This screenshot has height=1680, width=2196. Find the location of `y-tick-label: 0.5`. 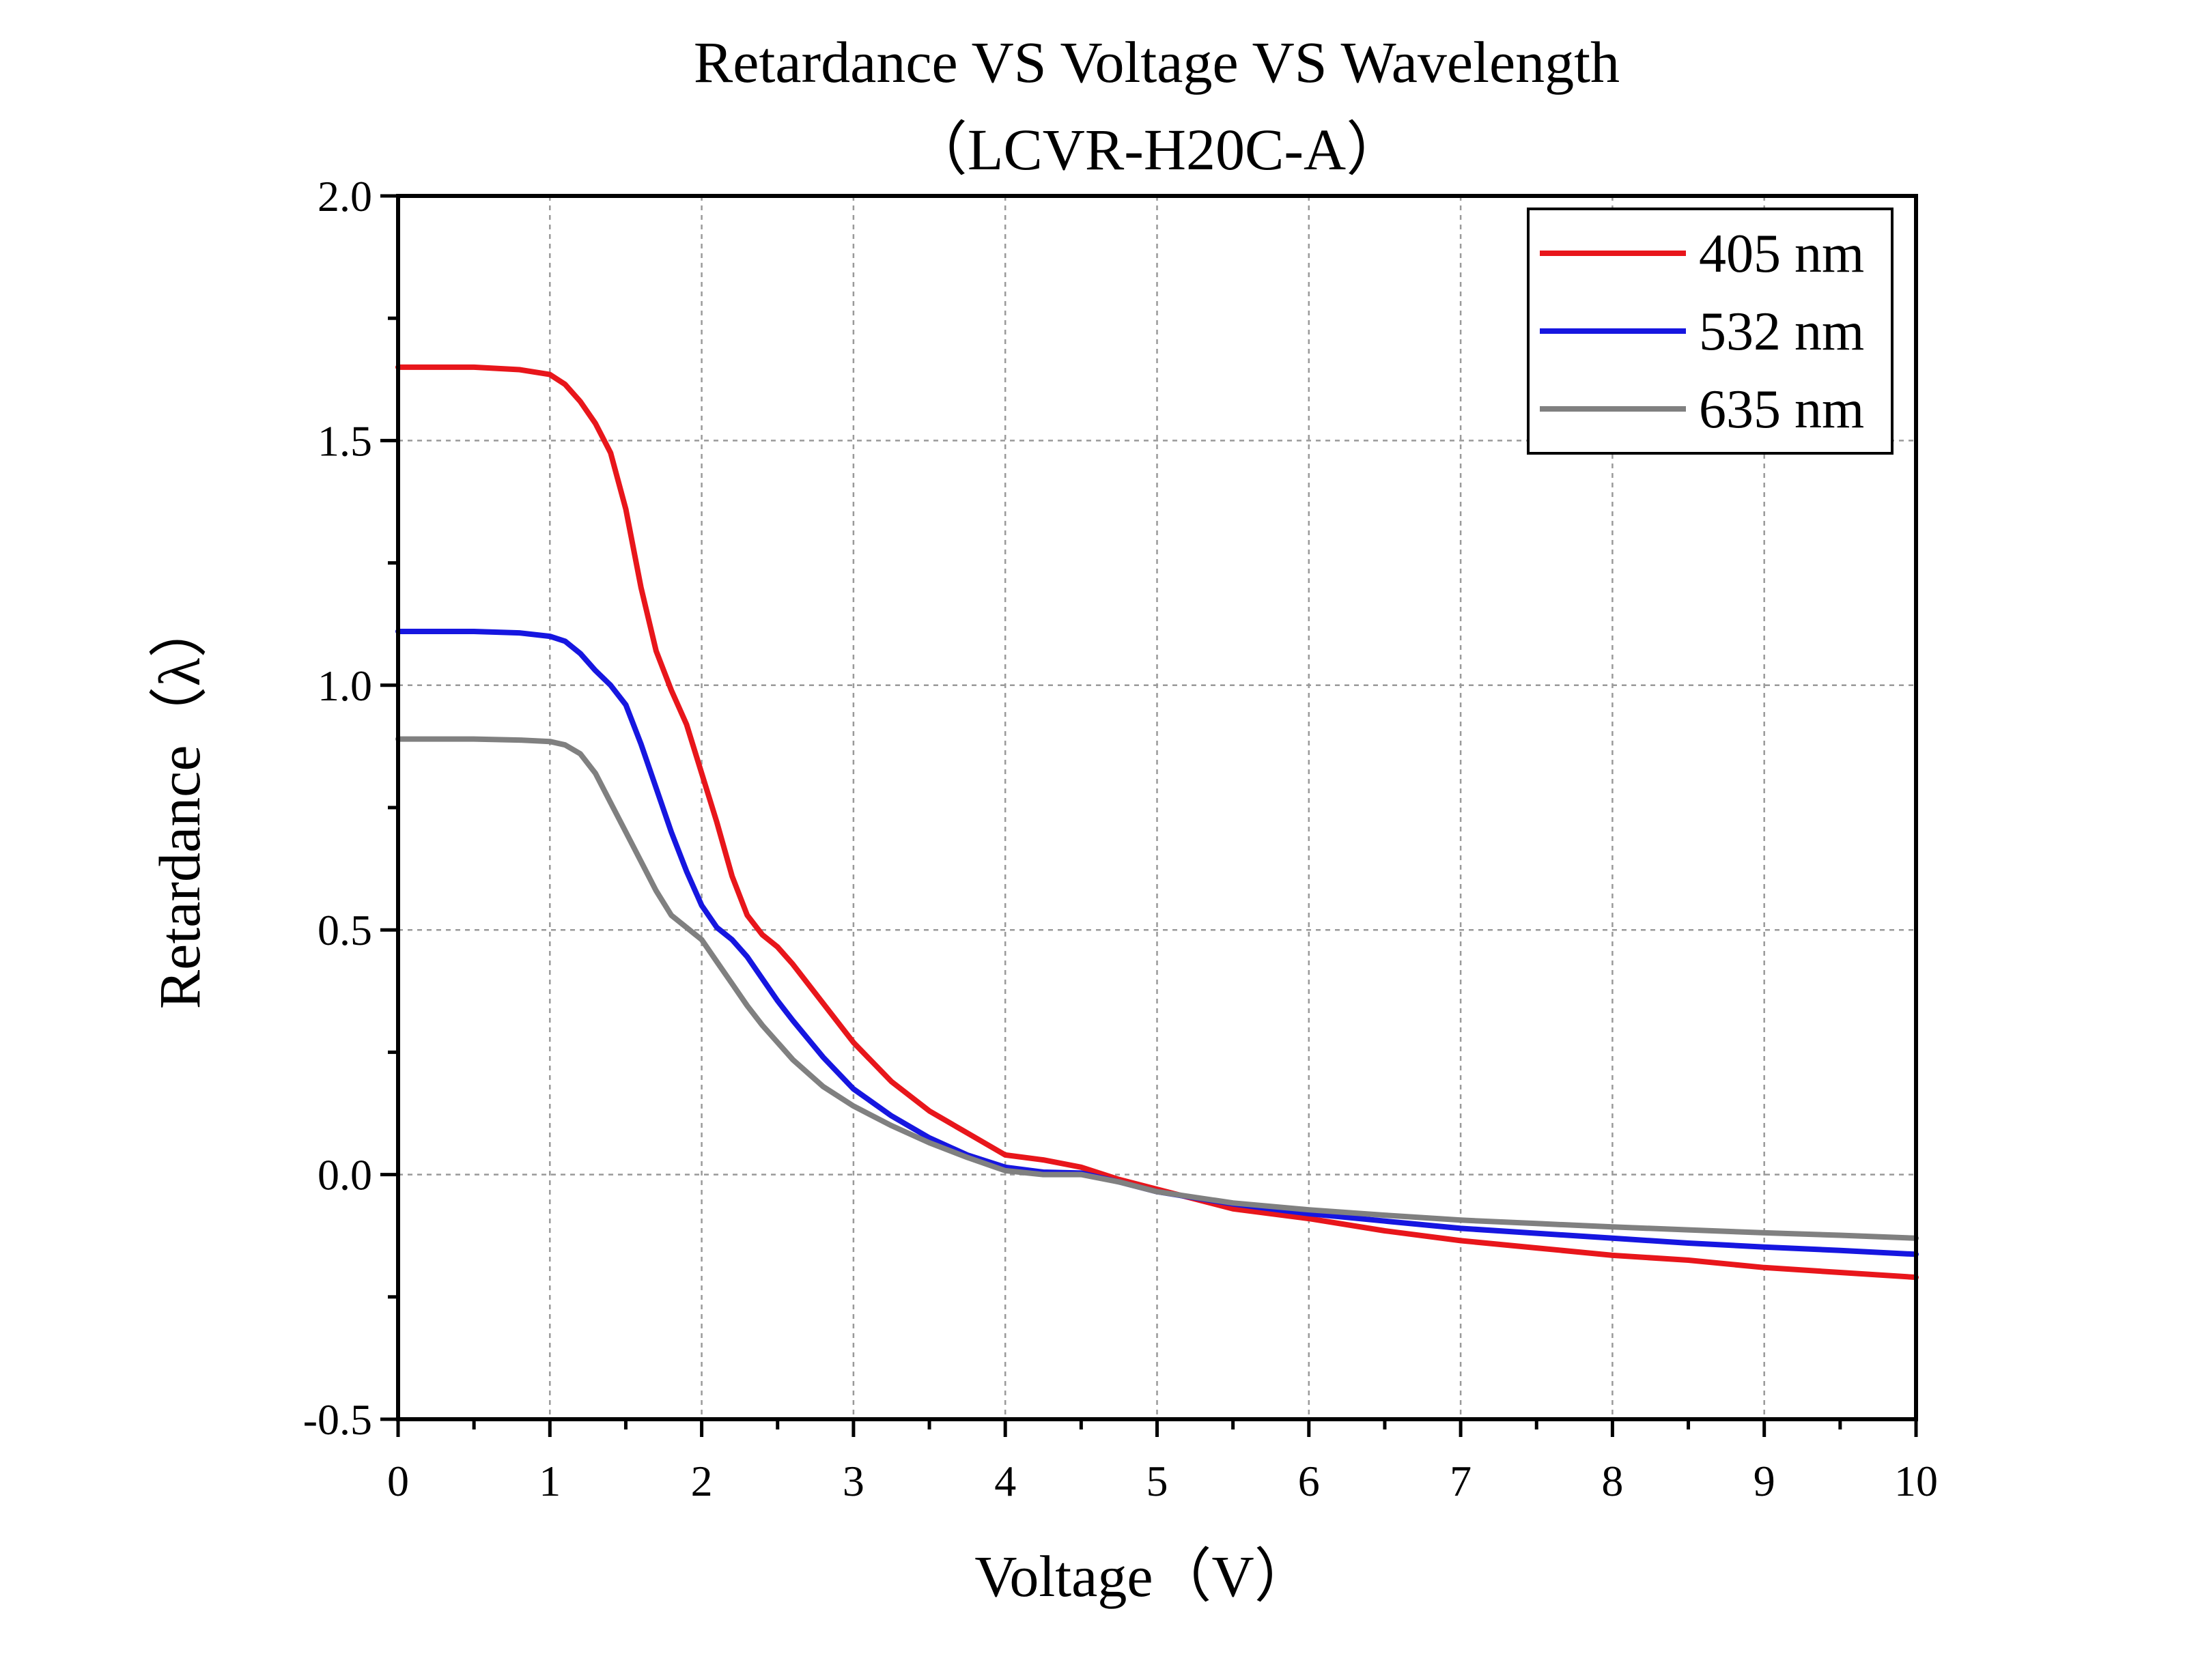

y-tick-label: 0.5 is located at coordinates (345, 930).